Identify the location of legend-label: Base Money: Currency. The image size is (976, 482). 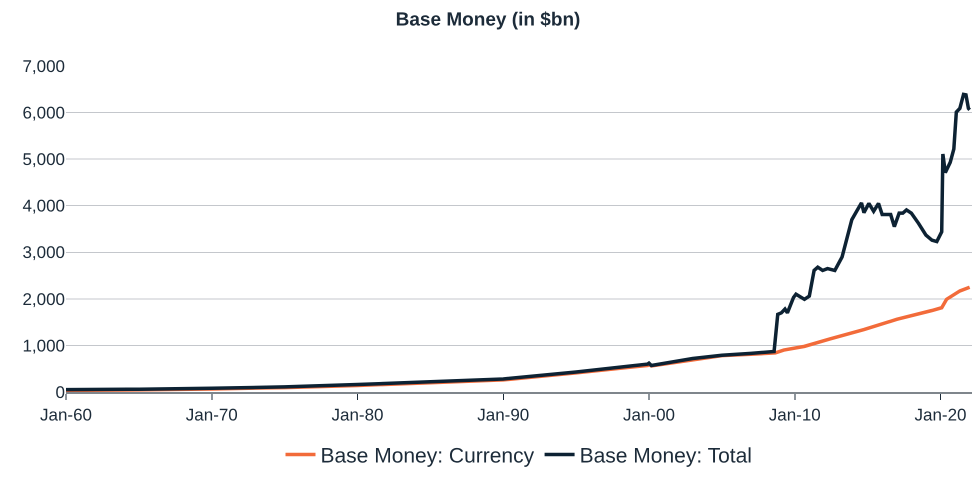
(427, 456).